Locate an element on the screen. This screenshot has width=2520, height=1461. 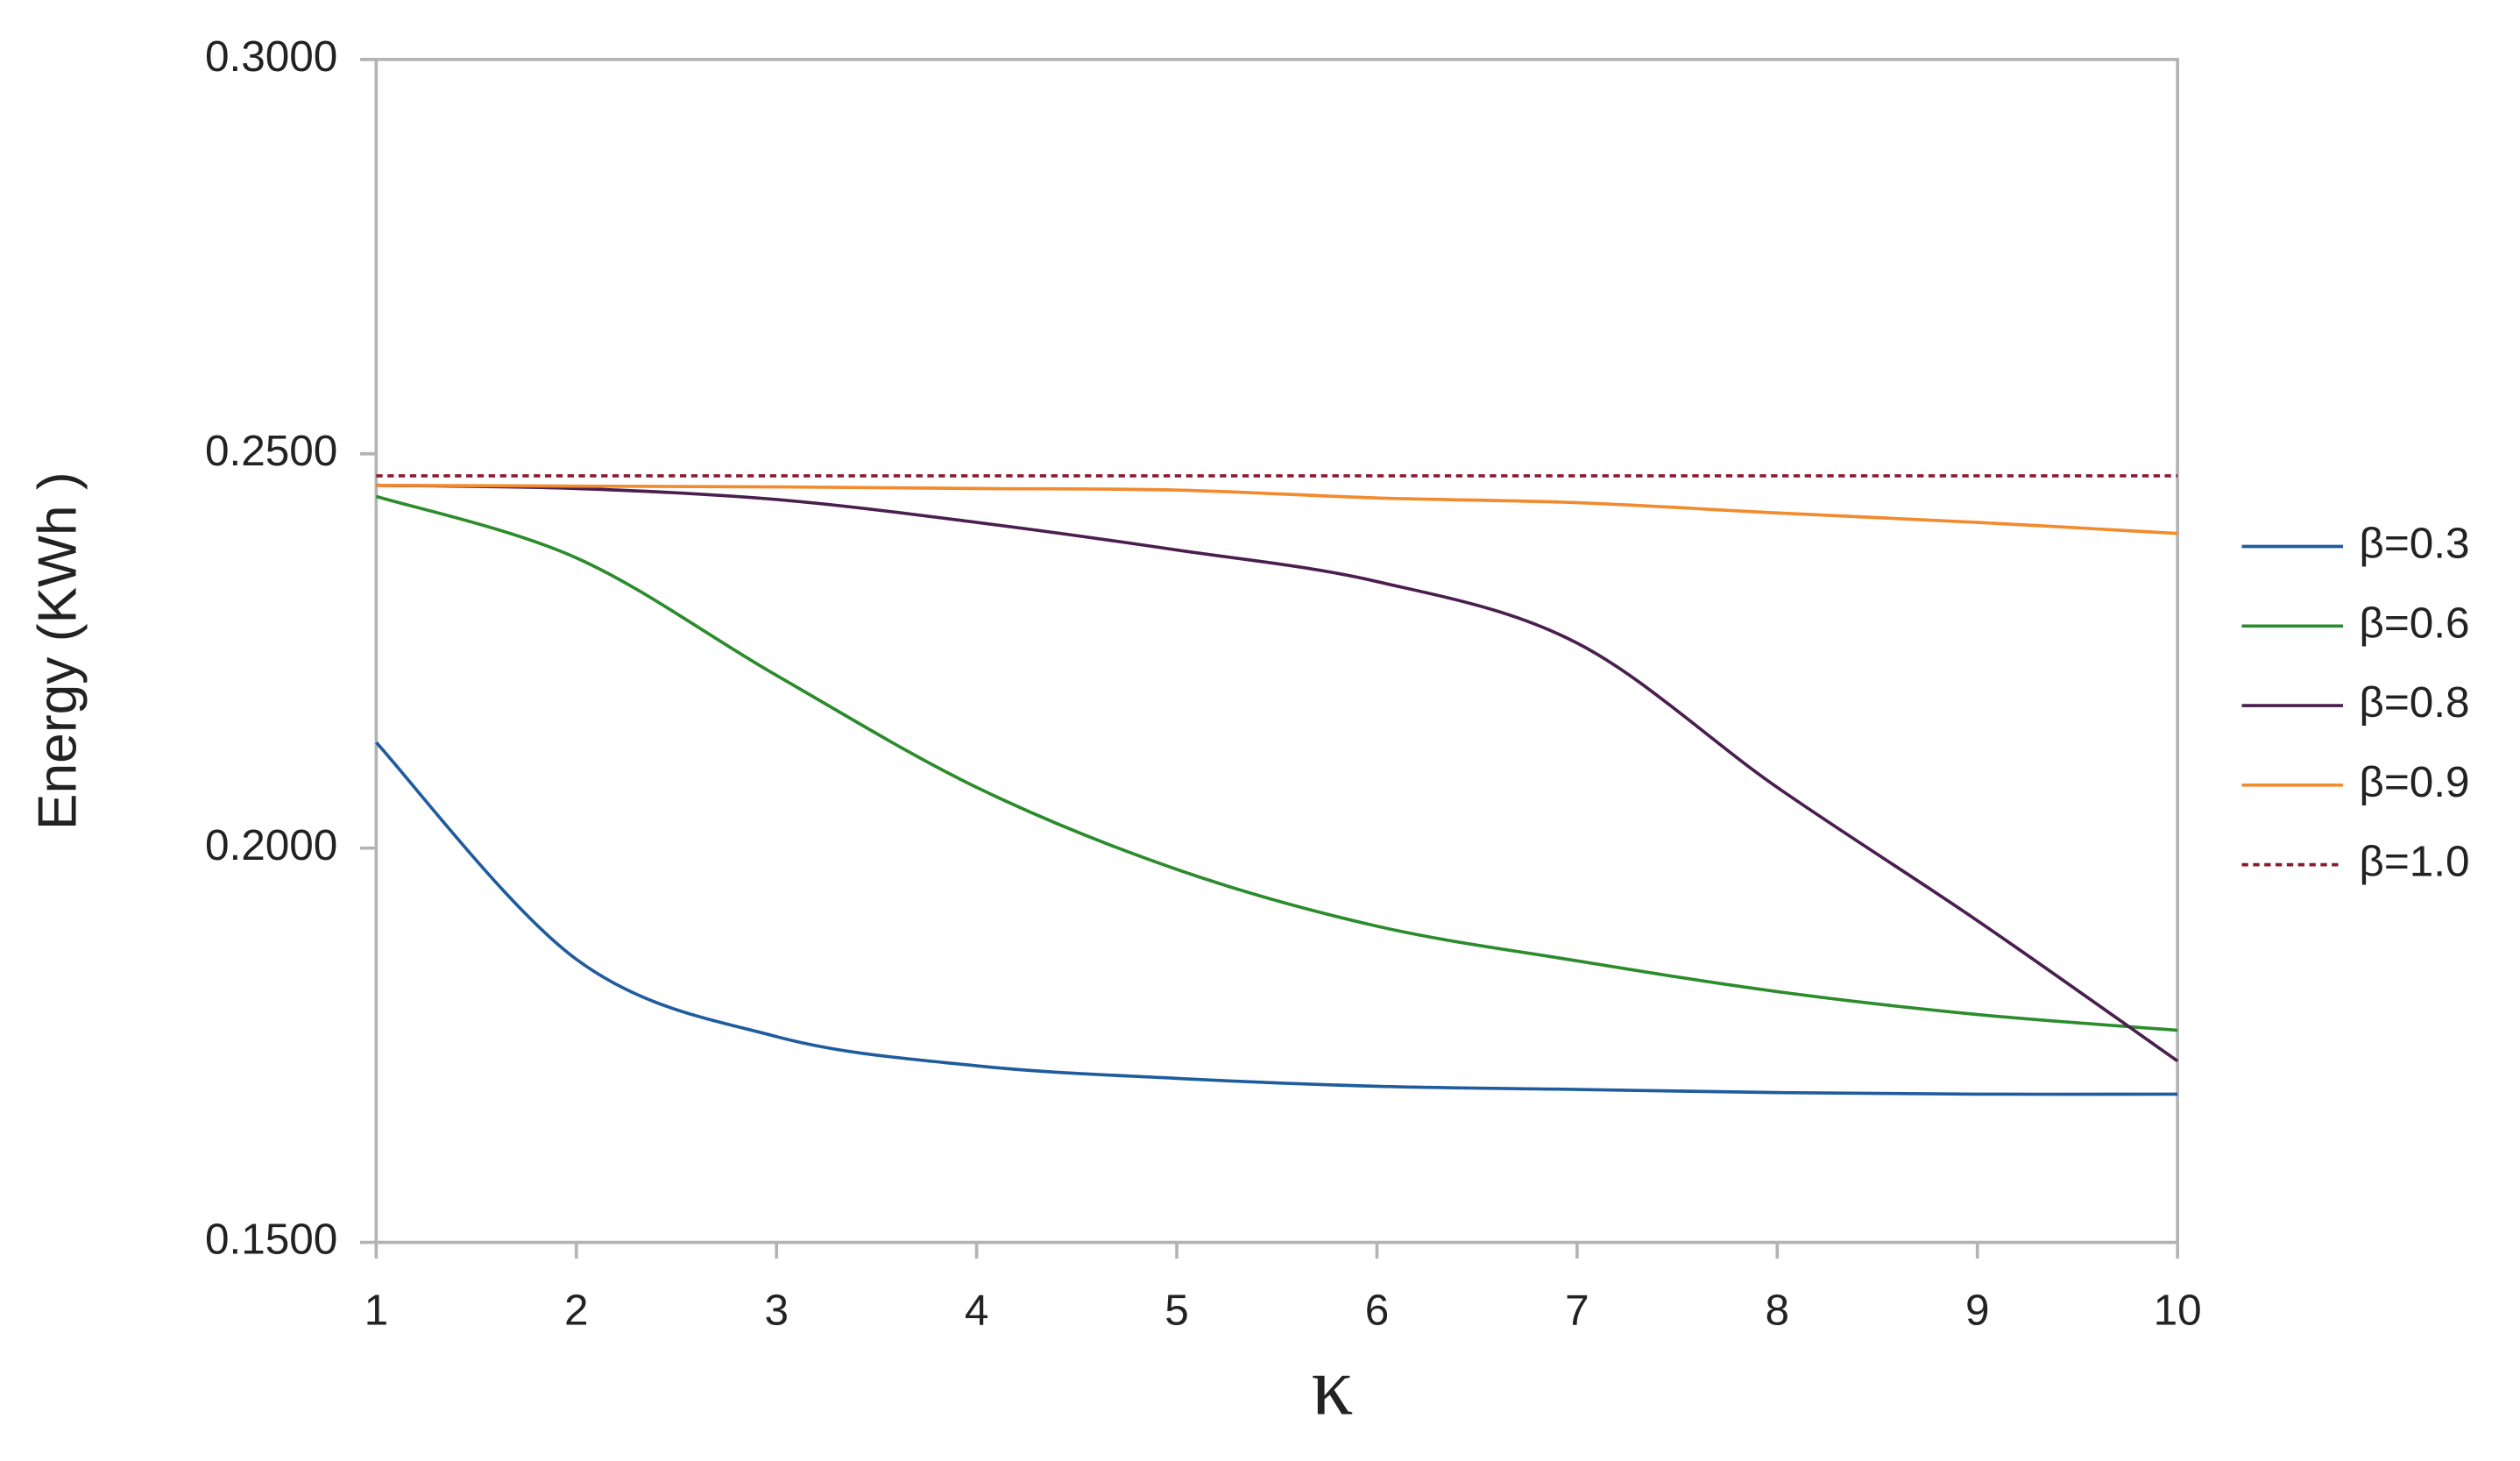
series-line is located at coordinates (1277, 509).